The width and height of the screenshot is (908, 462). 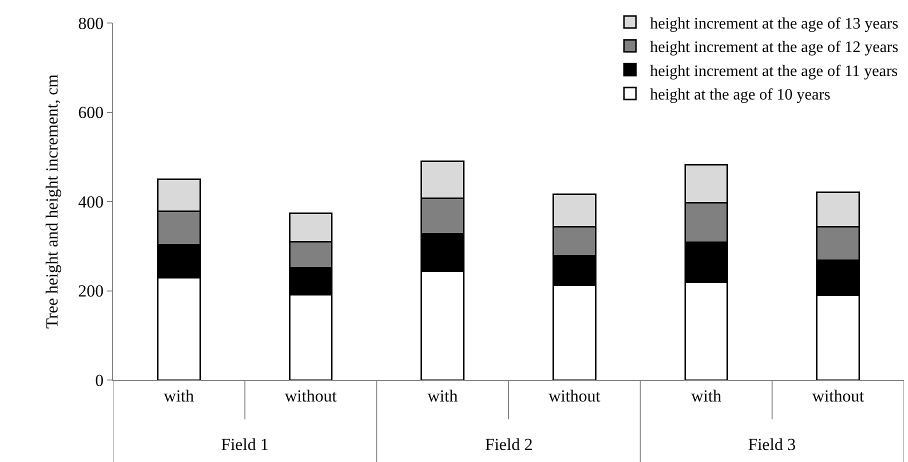 What do you see at coordinates (245, 444) in the screenshot?
I see `text: Field 1` at bounding box center [245, 444].